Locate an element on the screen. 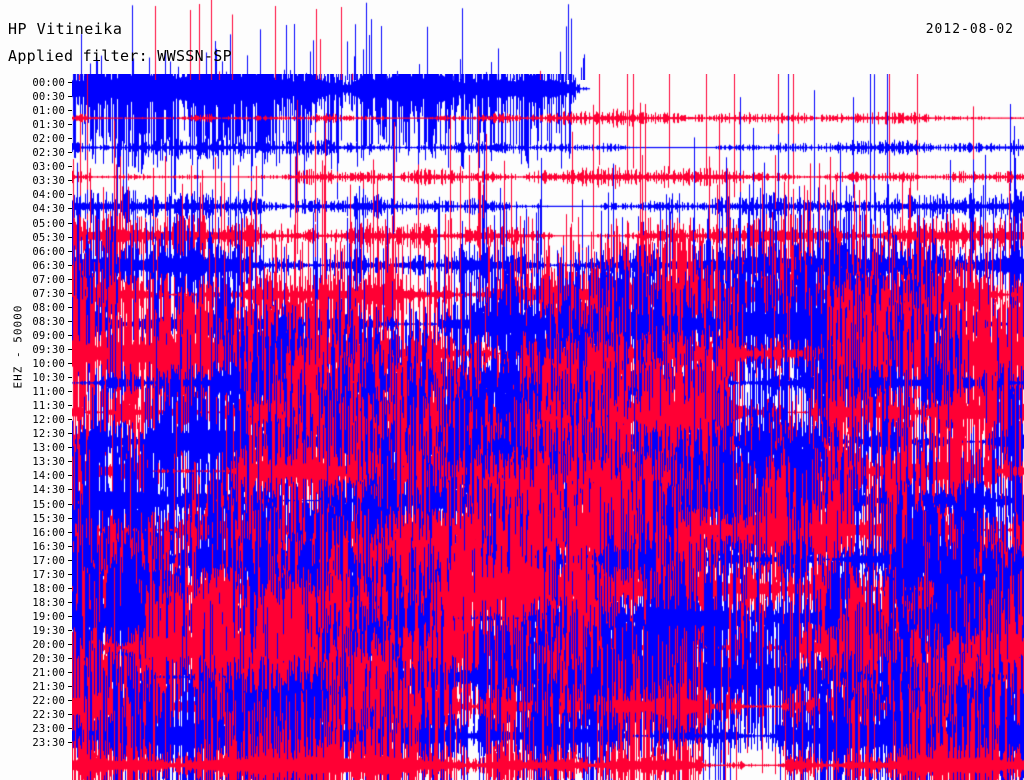 This screenshot has height=780, width=1024. time-tick-label: 19:00 is located at coordinates (48, 616).